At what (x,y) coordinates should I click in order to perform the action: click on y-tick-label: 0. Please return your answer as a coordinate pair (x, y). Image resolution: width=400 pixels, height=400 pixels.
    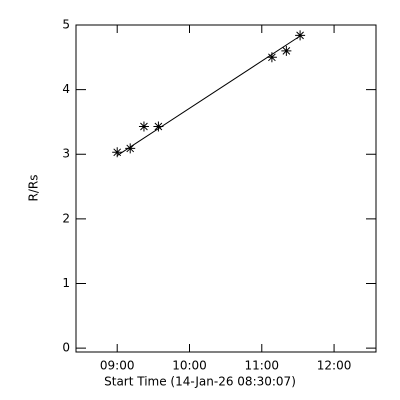
    Looking at the image, I should click on (66, 348).